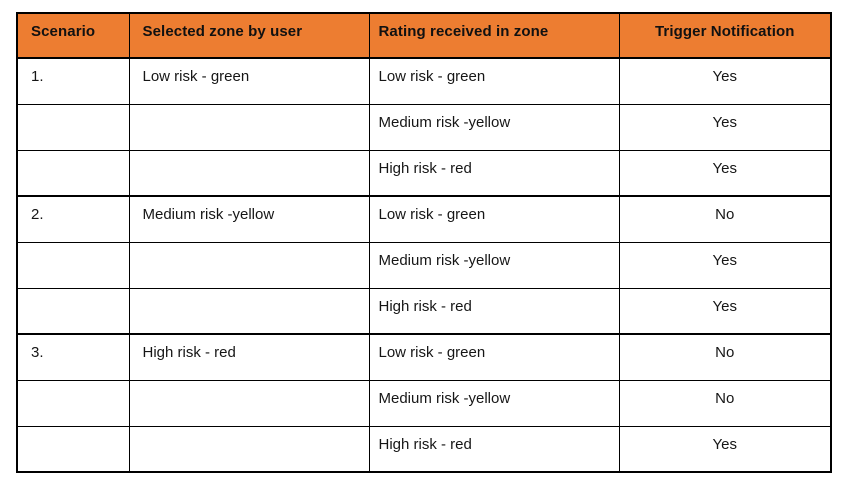 The width and height of the screenshot is (847, 489). Describe the element at coordinates (249, 81) in the screenshot. I see `selected-zone-cell: Low risk - green` at that location.